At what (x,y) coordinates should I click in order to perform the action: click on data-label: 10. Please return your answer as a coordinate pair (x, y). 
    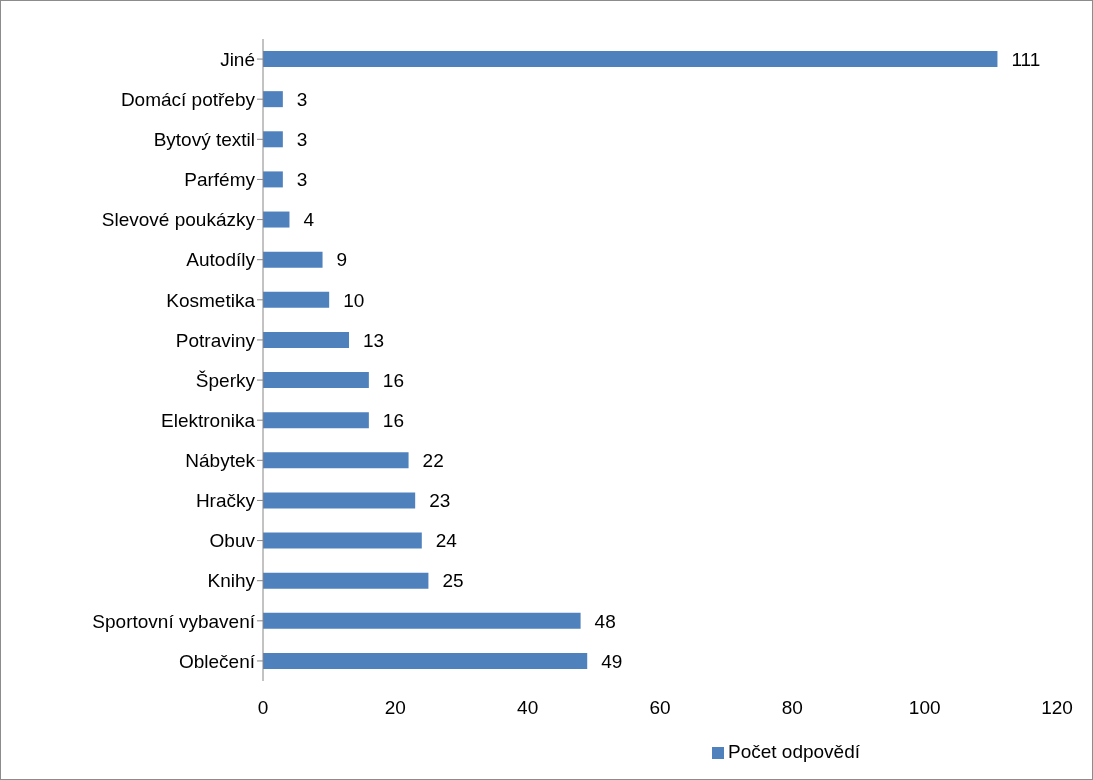
    Looking at the image, I should click on (354, 300).